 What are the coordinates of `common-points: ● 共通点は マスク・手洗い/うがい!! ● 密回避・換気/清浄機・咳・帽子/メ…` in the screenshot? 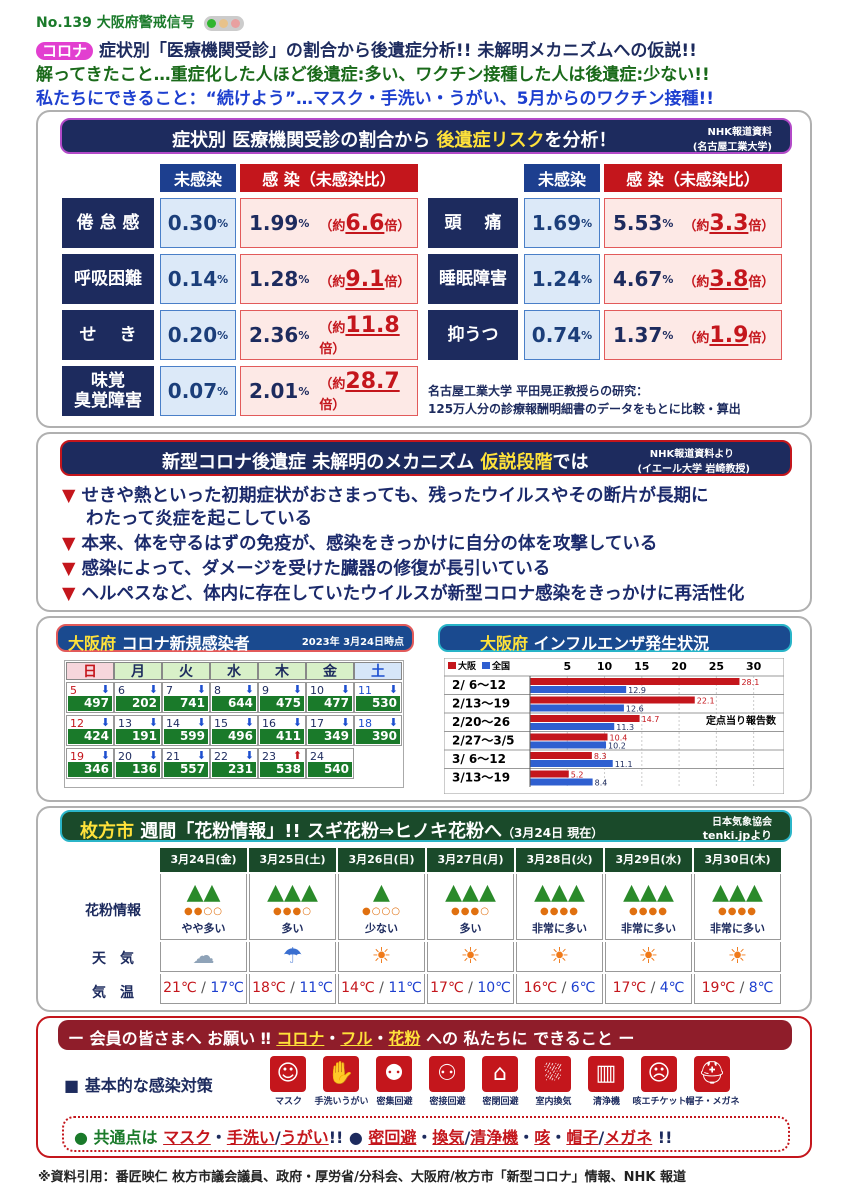 It's located at (426, 1134).